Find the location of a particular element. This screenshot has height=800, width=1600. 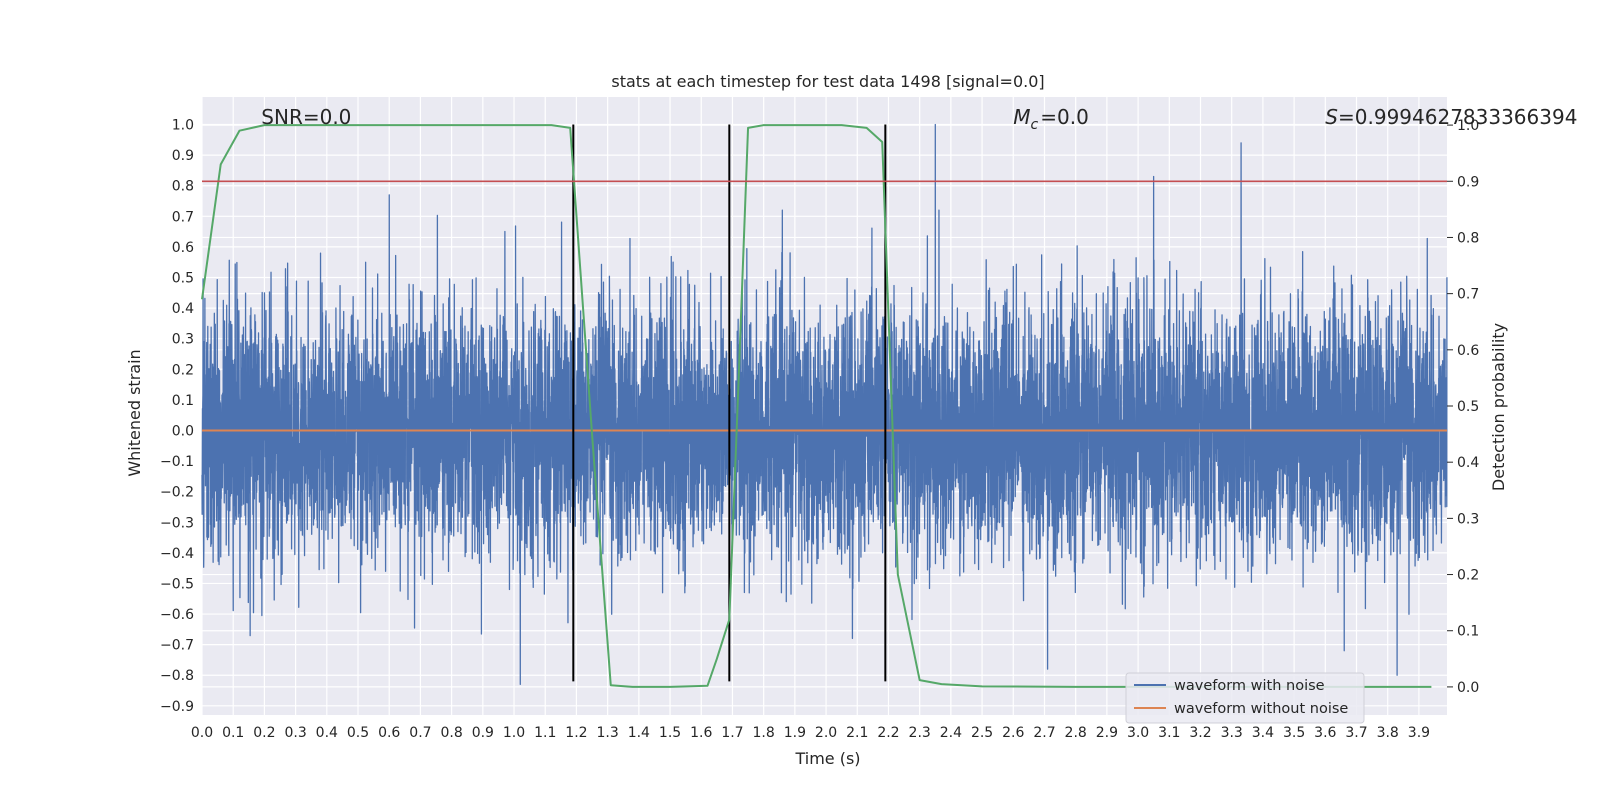

x-tick-label: 1.5 is located at coordinates (670, 733).